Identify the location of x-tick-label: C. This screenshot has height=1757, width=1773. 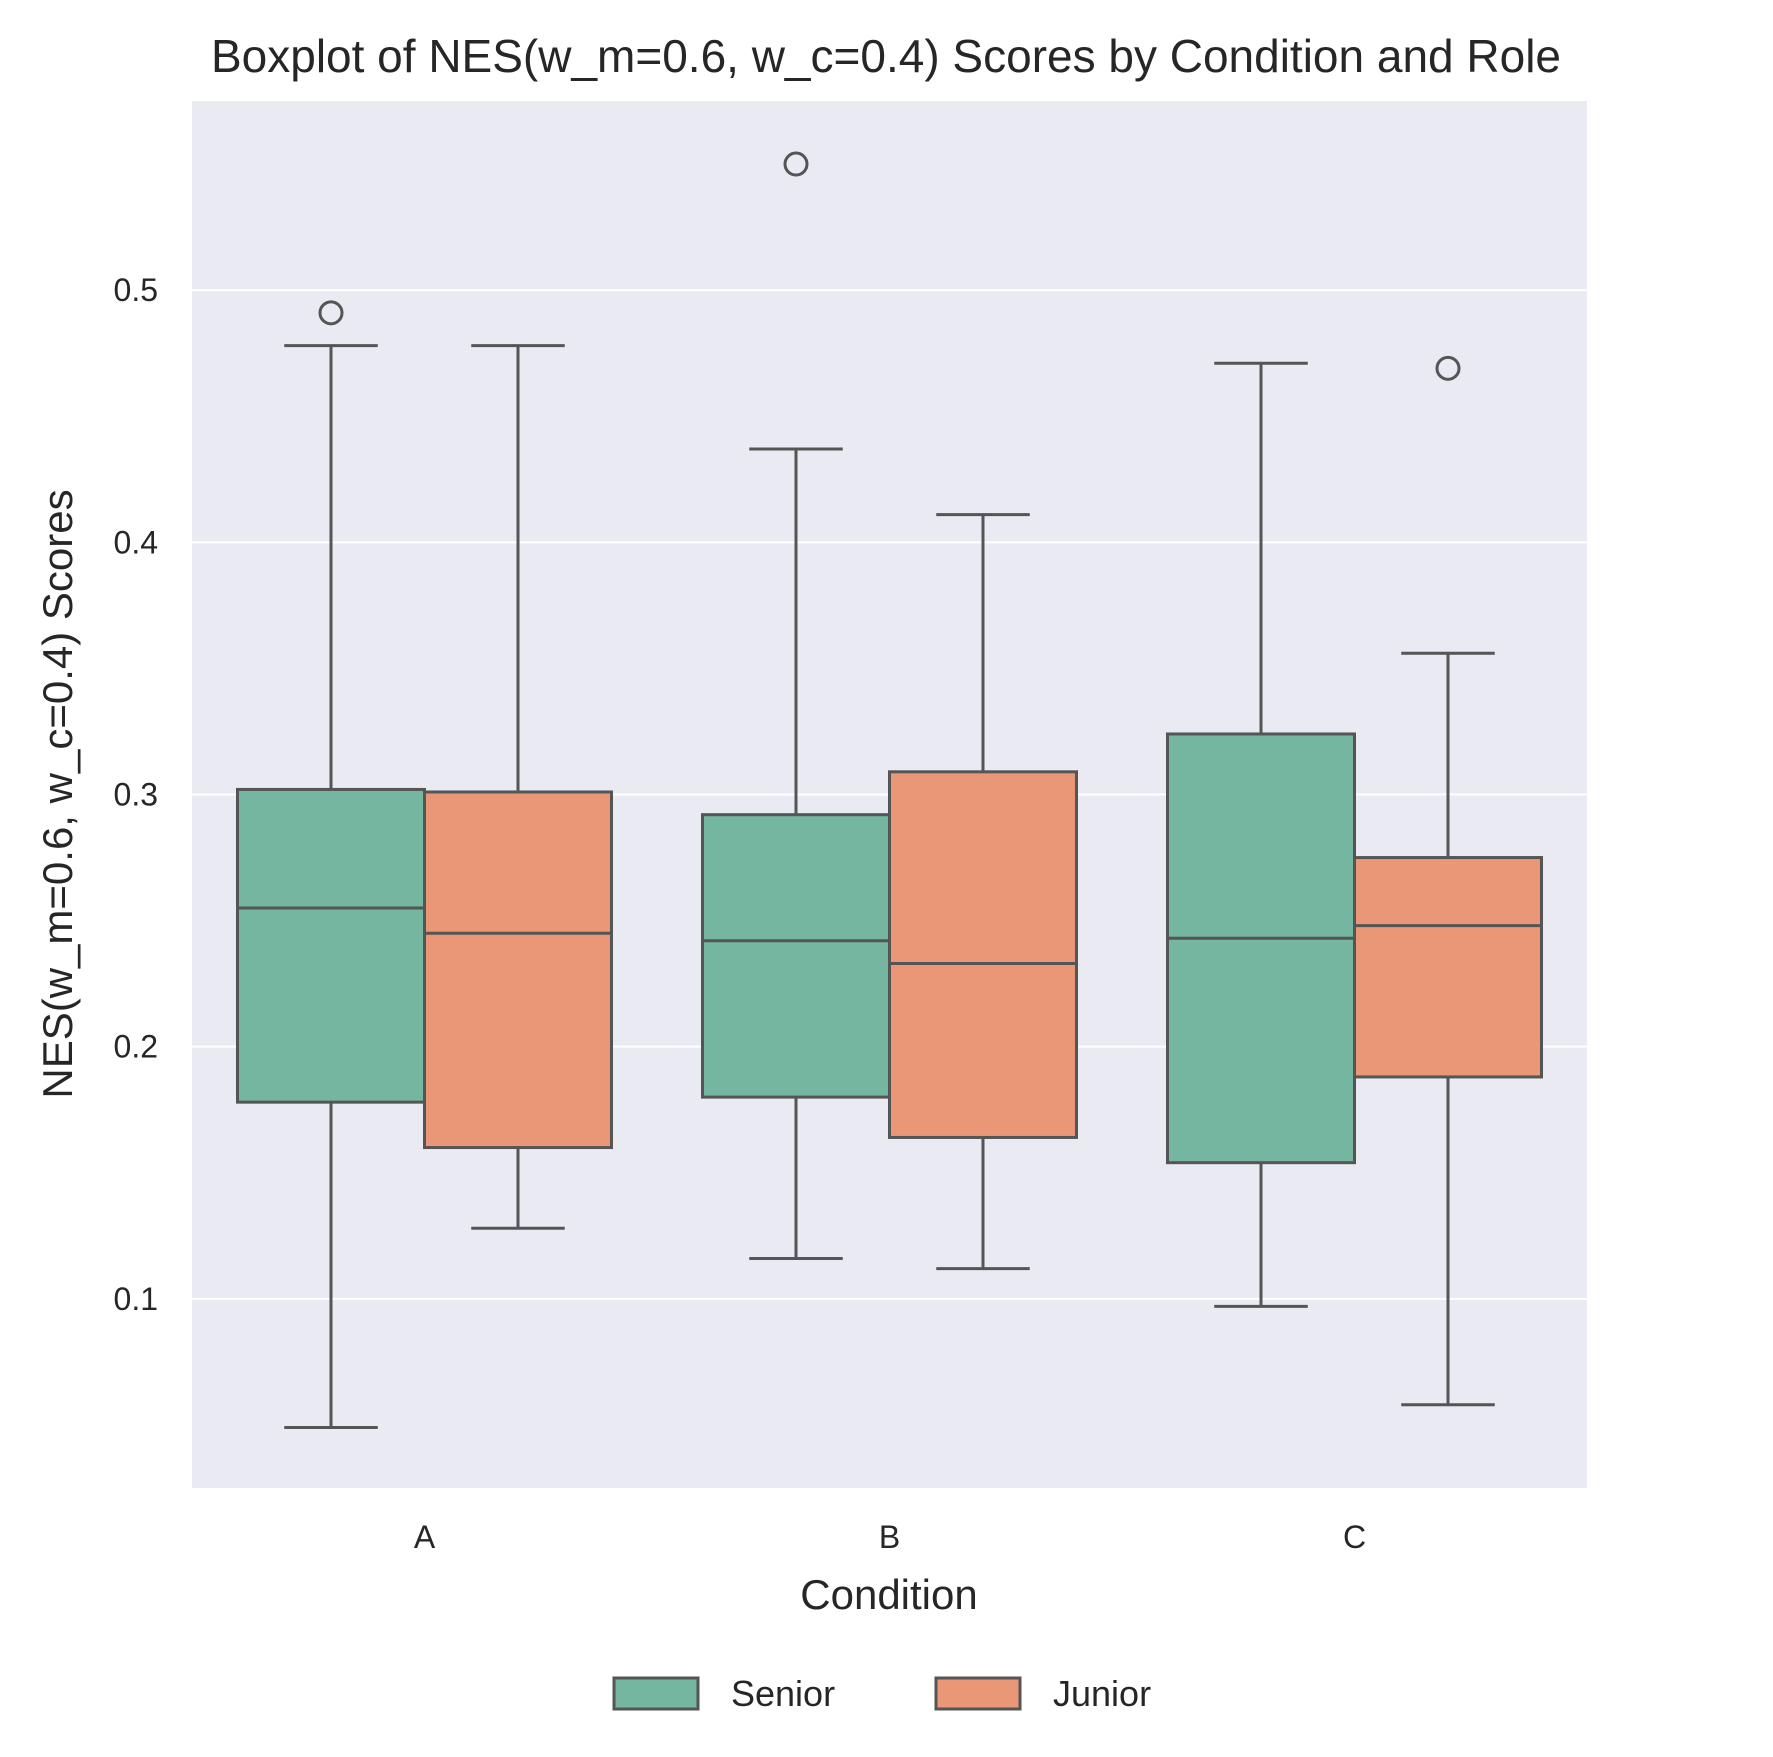
(1354, 1537).